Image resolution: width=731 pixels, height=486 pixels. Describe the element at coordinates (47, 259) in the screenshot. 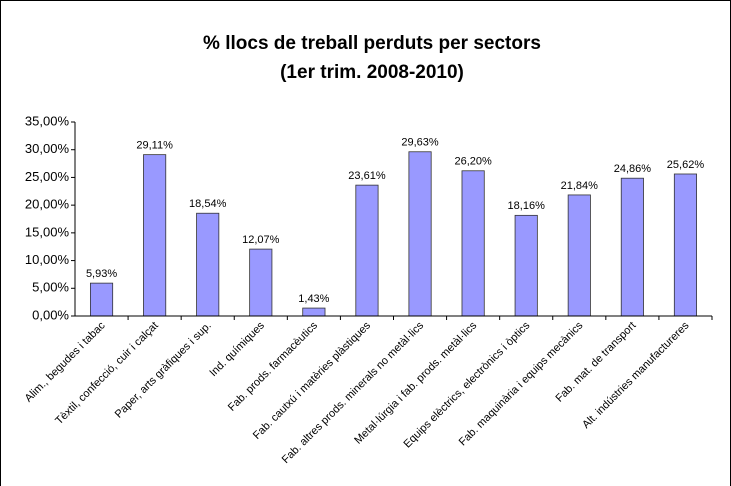

I see `y-tick-label: 10,00%` at that location.